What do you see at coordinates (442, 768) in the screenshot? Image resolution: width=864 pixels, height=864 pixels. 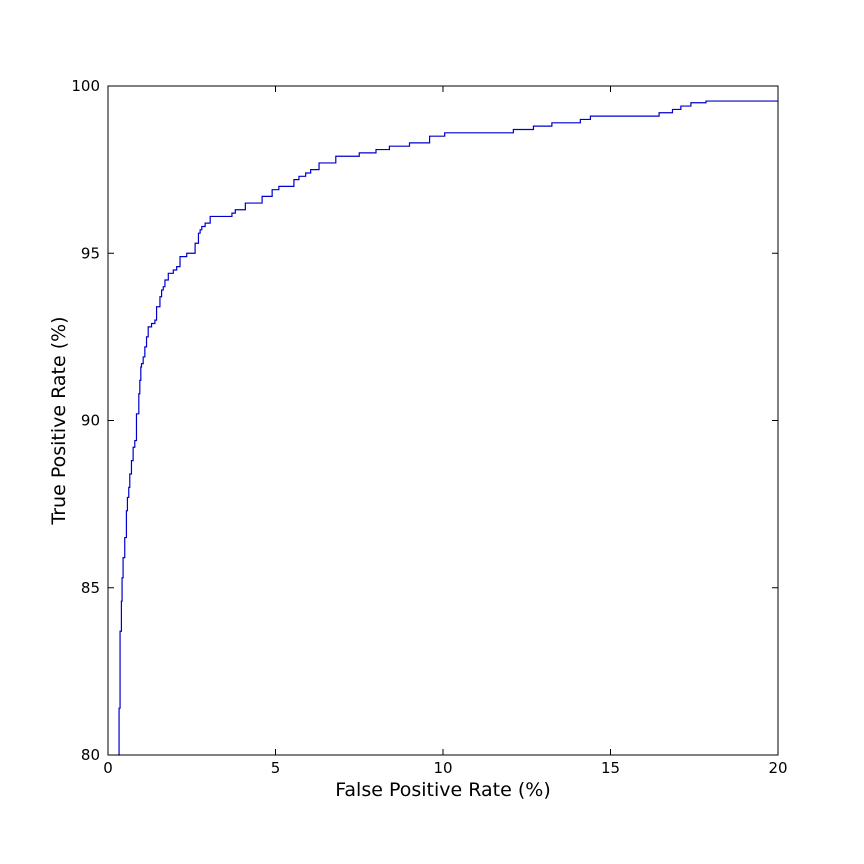 I see `x-tick-label: 10` at bounding box center [442, 768].